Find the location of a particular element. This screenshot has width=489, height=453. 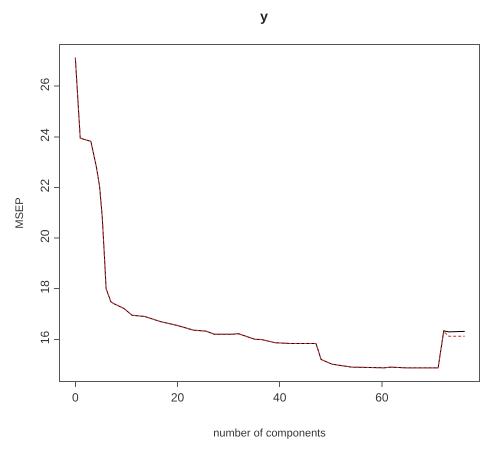

y-tick-label: 18 is located at coordinates (45, 287).